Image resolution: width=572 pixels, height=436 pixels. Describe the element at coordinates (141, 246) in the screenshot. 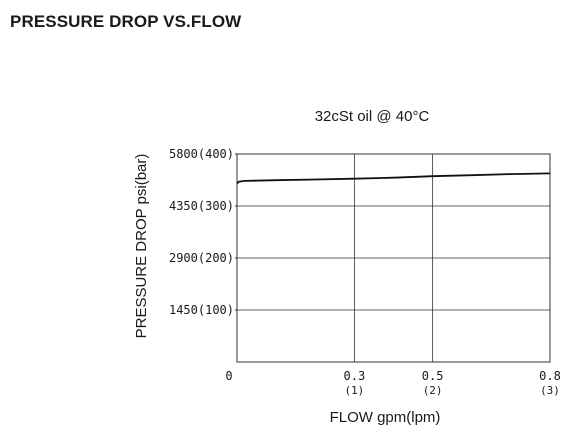

I see `y-axis-title: PRESSURE DROP psi(bar)` at that location.